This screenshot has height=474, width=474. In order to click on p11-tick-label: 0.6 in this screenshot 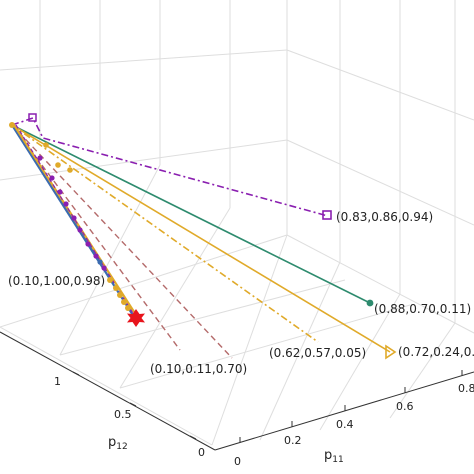, I will do `click(405, 406)`.